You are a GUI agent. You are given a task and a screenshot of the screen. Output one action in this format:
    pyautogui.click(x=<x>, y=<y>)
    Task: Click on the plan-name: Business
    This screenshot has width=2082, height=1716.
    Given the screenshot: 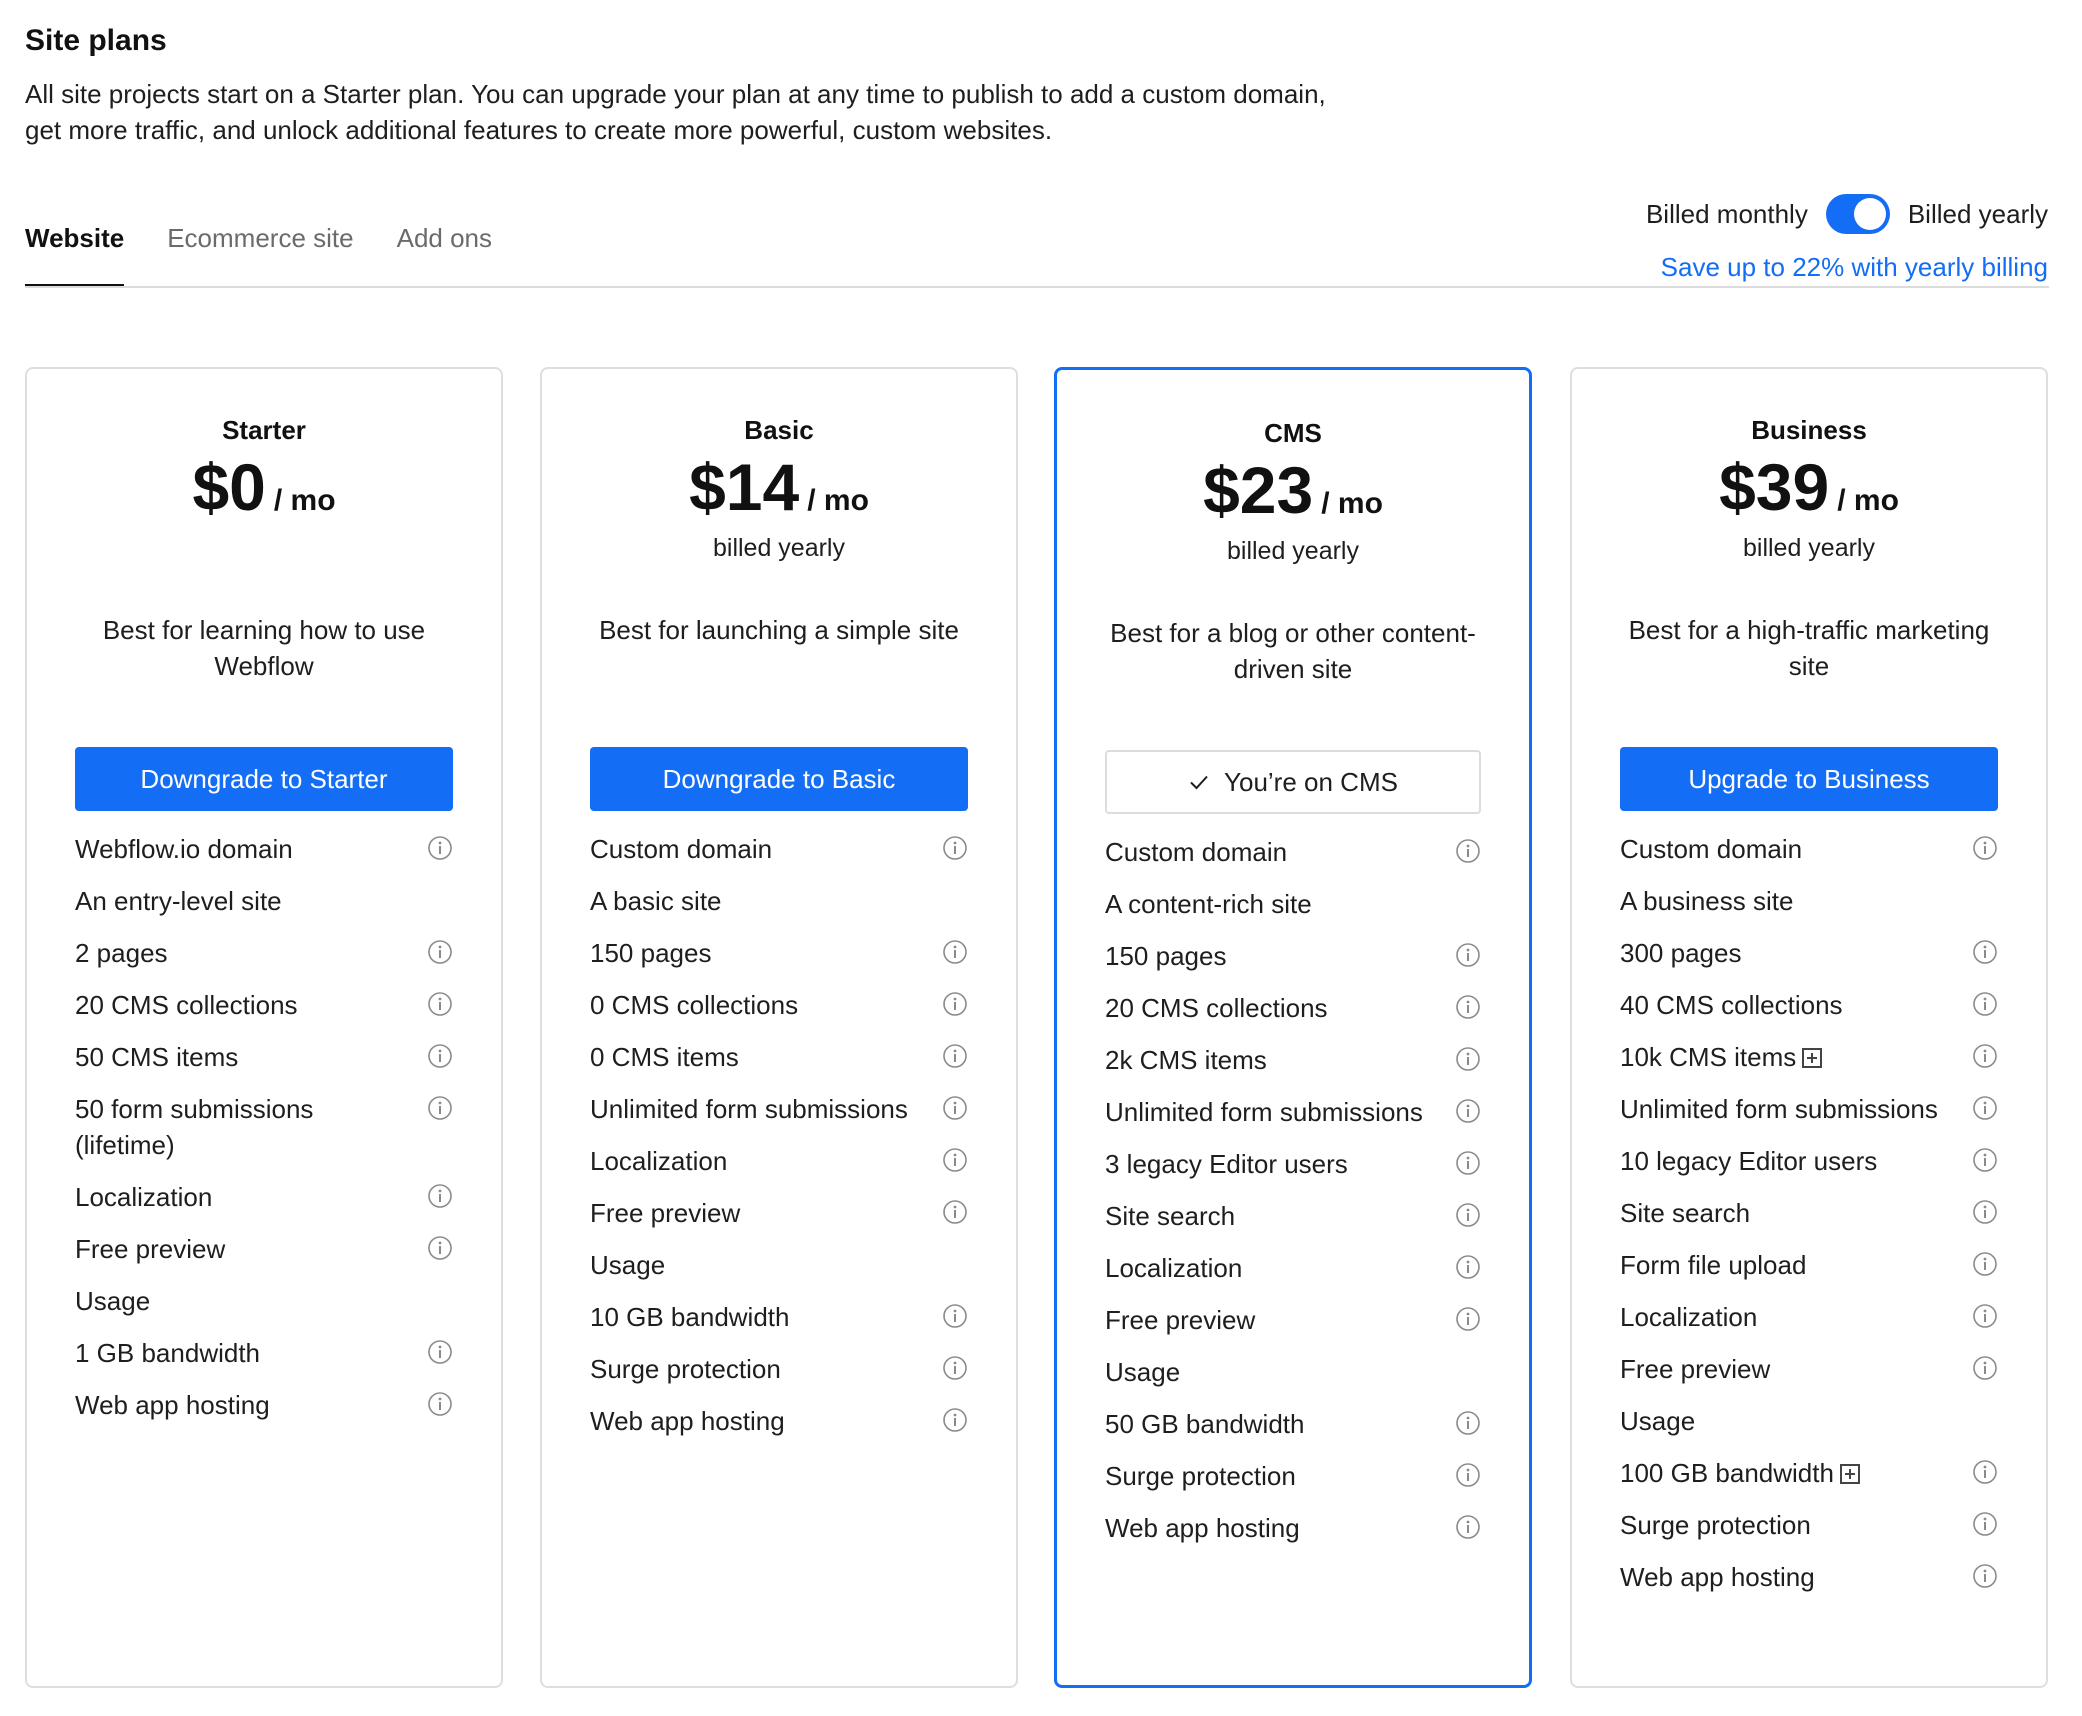 What is the action you would take?
    pyautogui.click(x=1809, y=430)
    